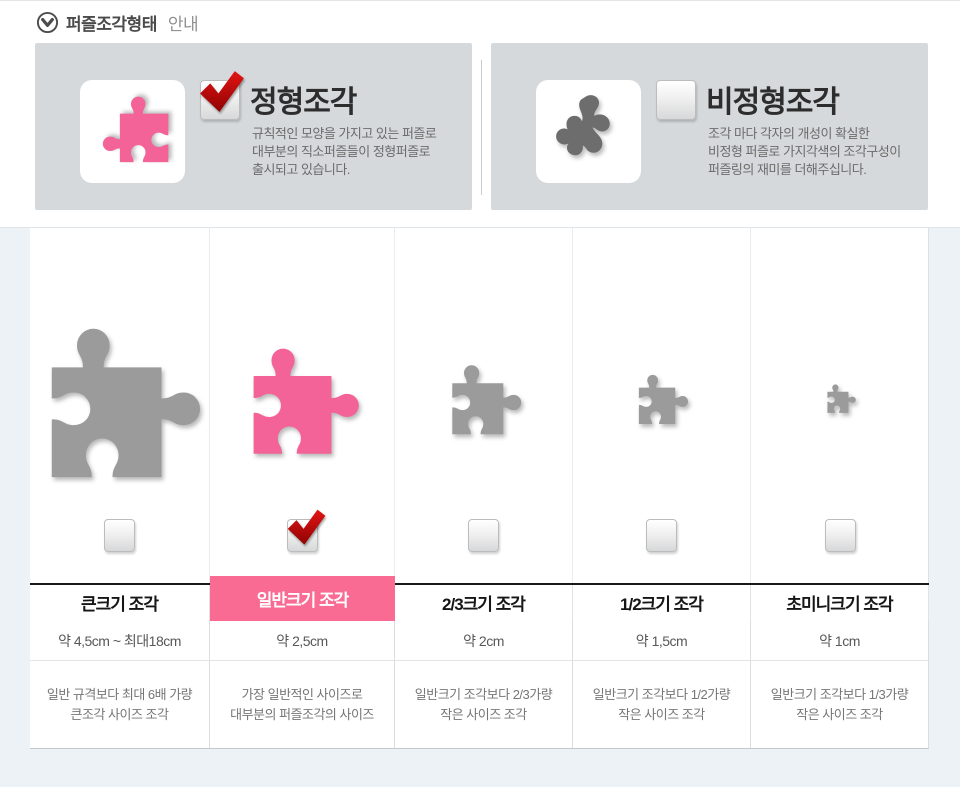  I want to click on size-name-normal-selected: 일반크기 조각, so click(302, 598).